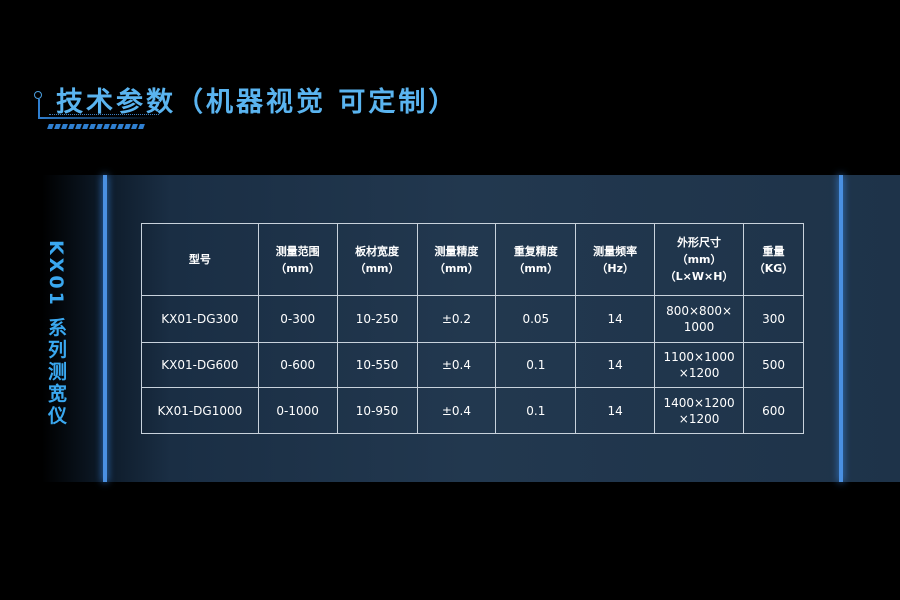  I want to click on table-cell: 10-950, so click(377, 410).